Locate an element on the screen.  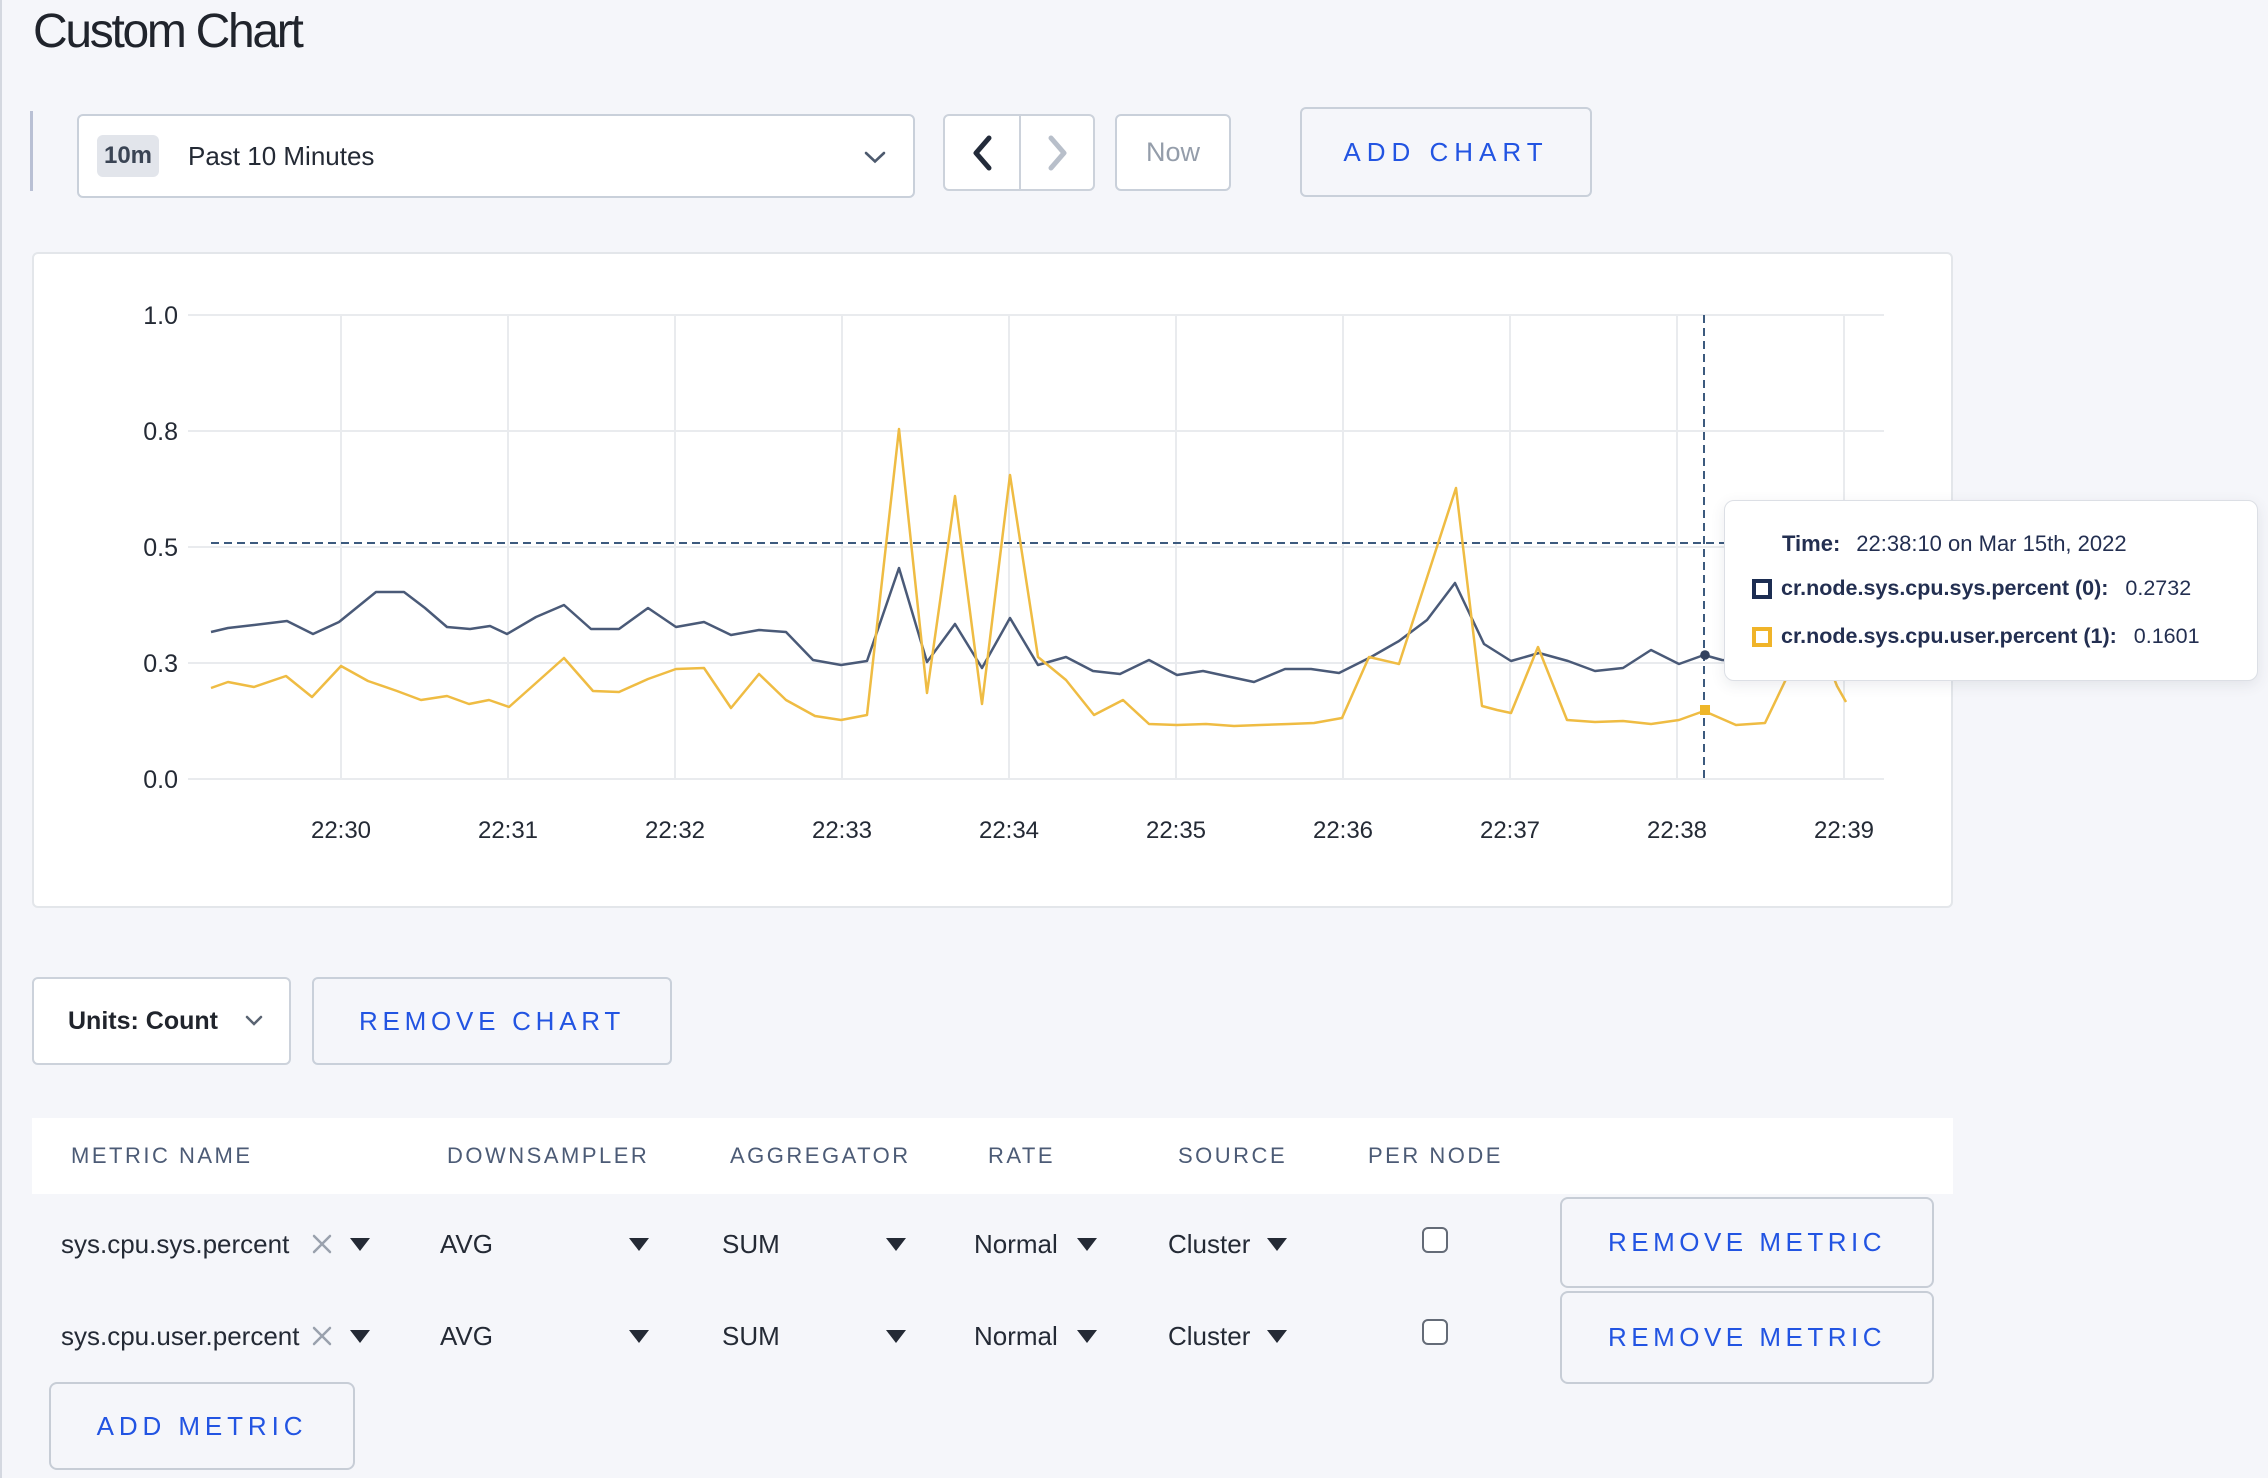
svg-text: 0.3 is located at coordinates (160, 664).